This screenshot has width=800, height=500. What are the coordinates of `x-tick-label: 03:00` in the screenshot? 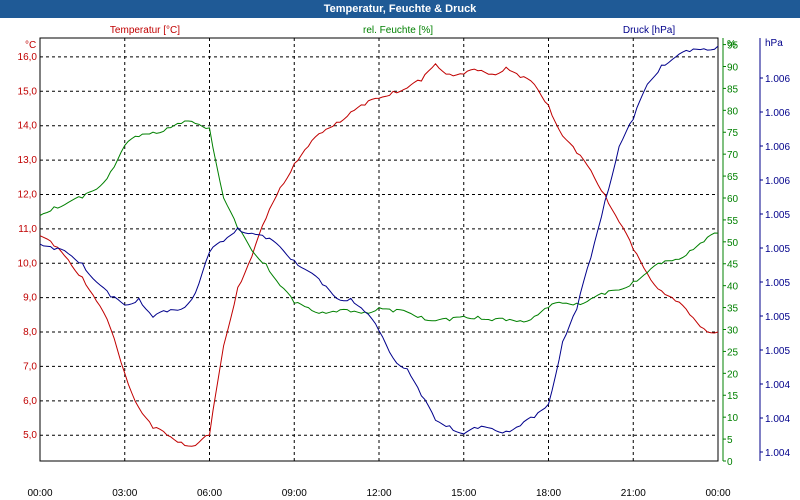 It's located at (124, 493).